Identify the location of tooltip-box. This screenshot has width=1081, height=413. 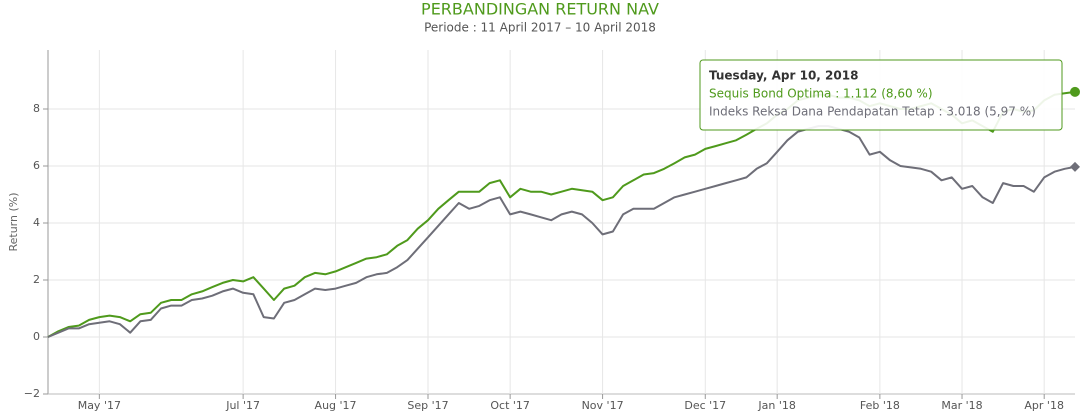
(881, 95).